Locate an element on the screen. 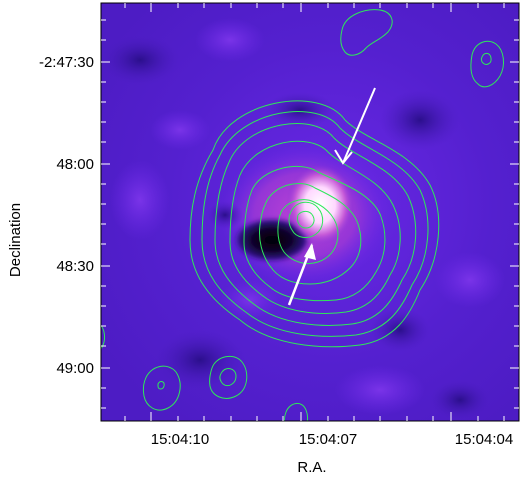 The width and height of the screenshot is (523, 481). x-tick-label: 15:04:10 is located at coordinates (180, 439).